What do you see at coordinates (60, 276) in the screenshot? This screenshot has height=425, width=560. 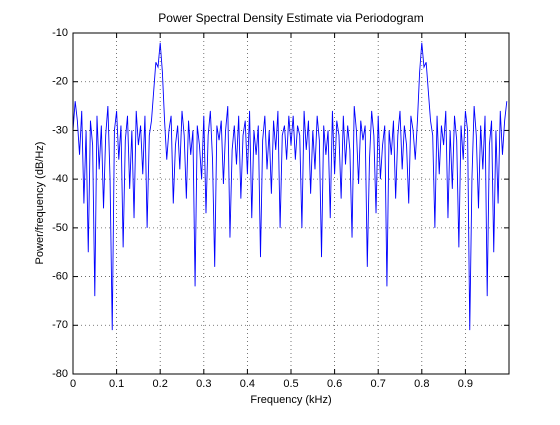 I see `y-tick-label: -60` at bounding box center [60, 276].